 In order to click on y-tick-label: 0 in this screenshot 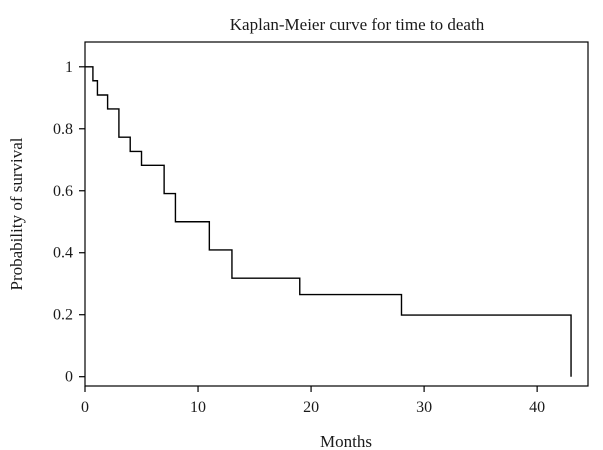, I will do `click(69, 377)`.